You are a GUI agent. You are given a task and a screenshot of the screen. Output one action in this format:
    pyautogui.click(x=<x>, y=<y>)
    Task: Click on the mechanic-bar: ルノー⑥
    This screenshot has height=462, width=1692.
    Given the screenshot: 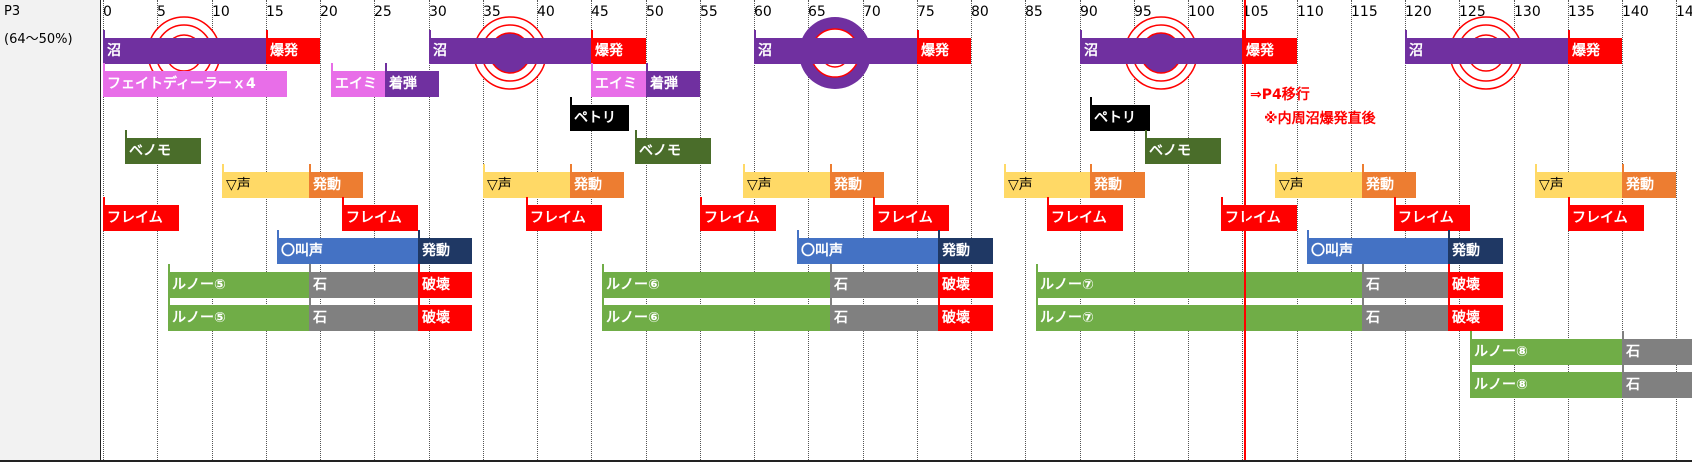 What is the action you would take?
    pyautogui.click(x=716, y=285)
    